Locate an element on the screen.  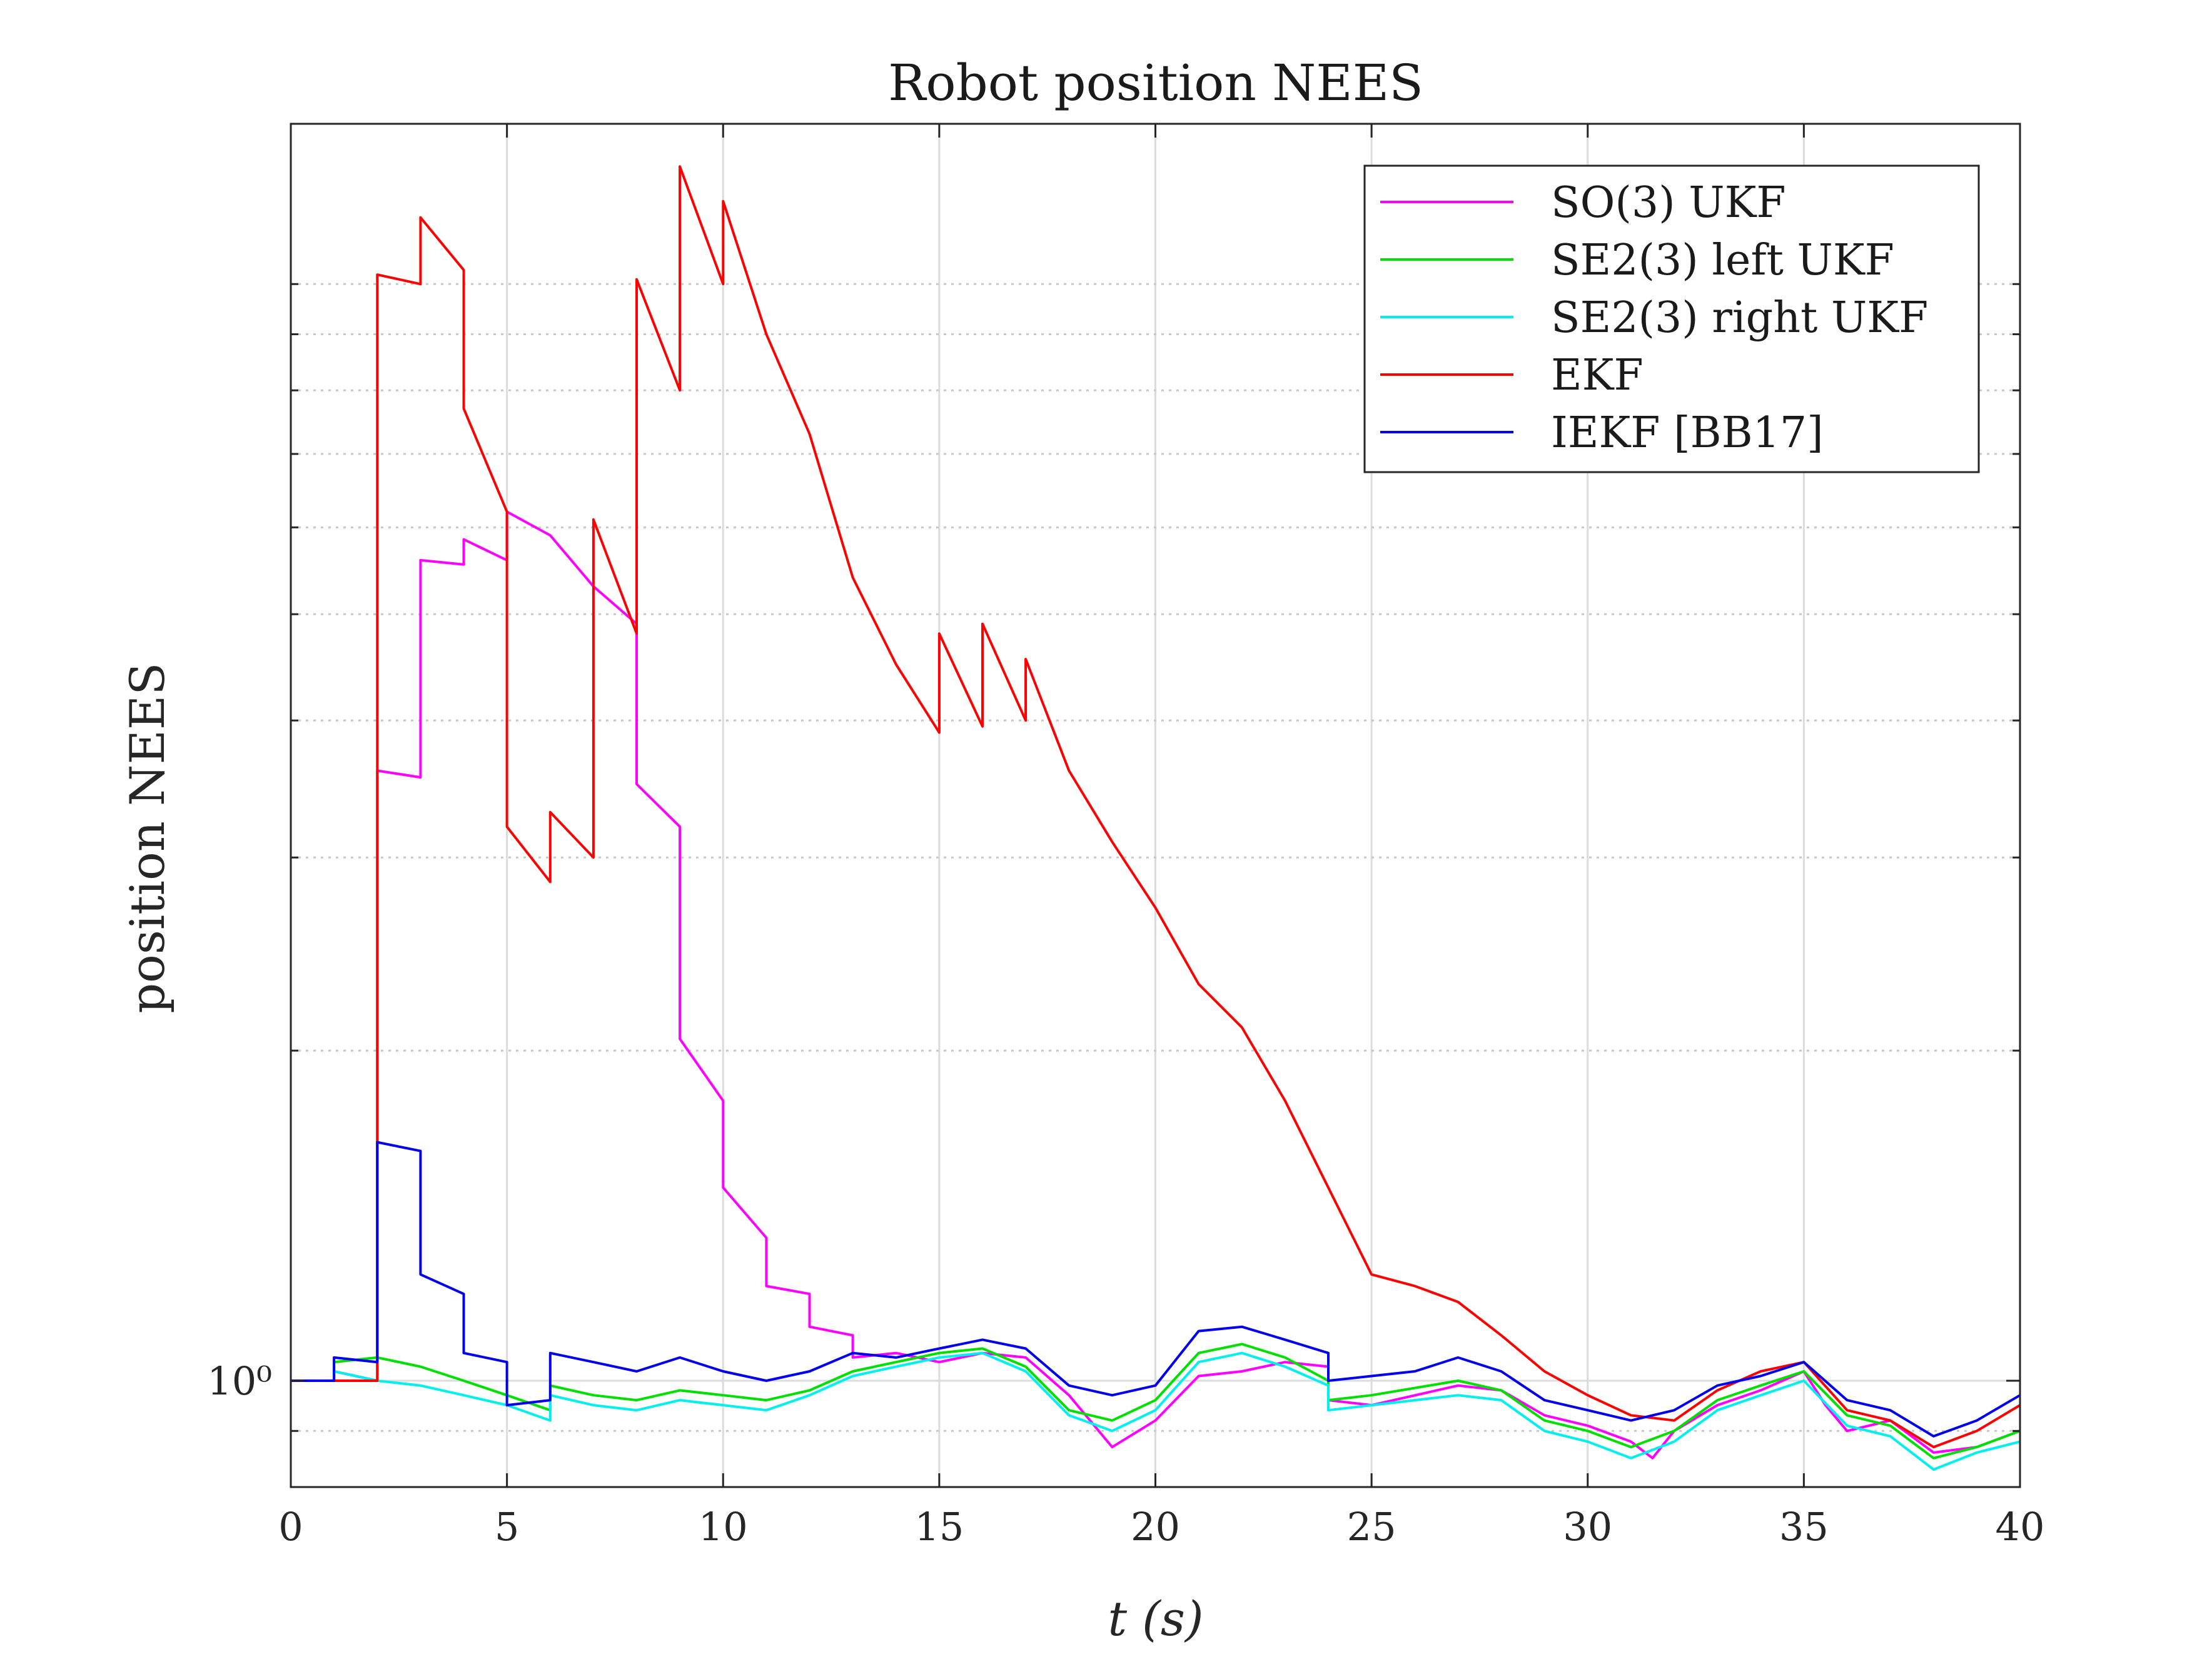
legend-label-1: SE2(3) left UKF is located at coordinates (1723, 260).